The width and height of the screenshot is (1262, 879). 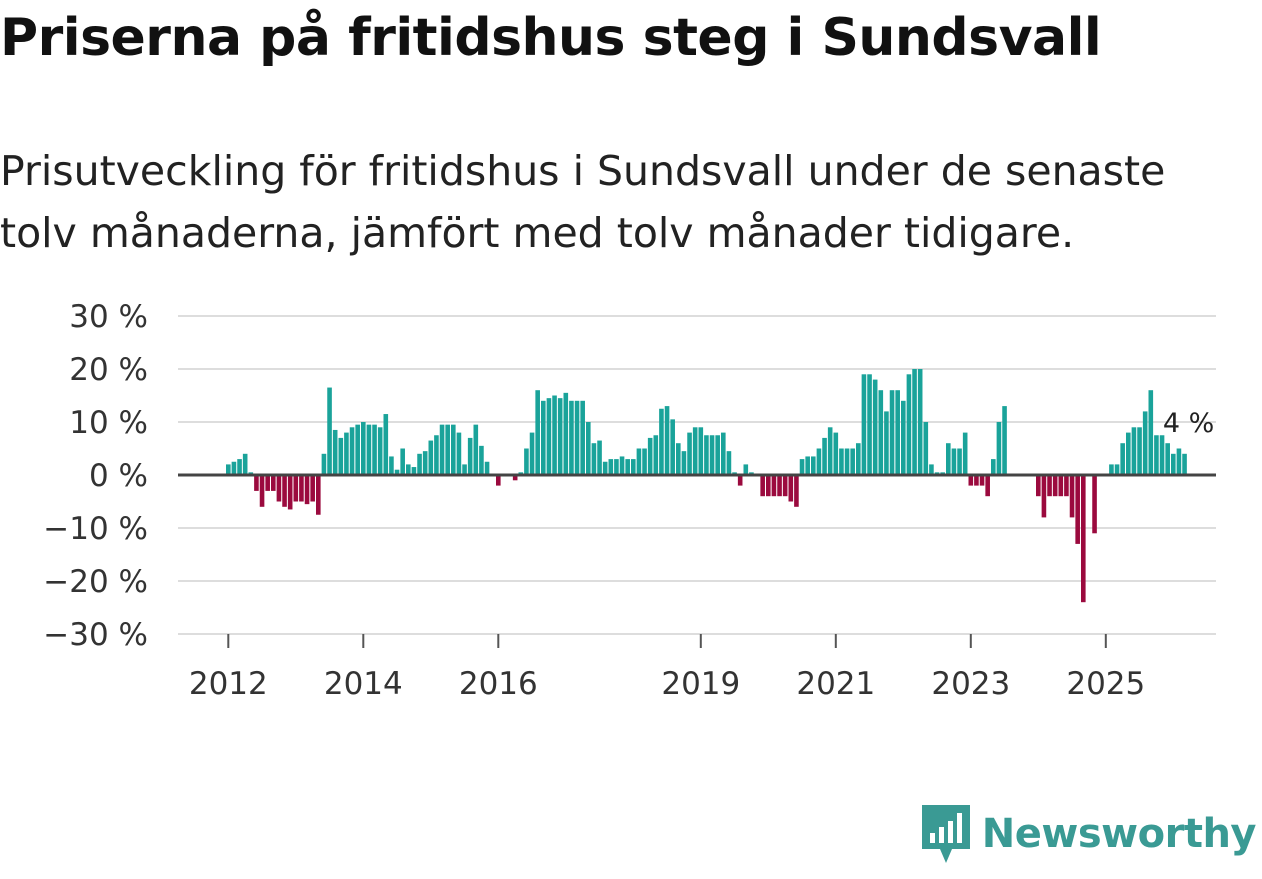 What do you see at coordinates (700, 684) in the screenshot?
I see `x-tick-label: 2019` at bounding box center [700, 684].